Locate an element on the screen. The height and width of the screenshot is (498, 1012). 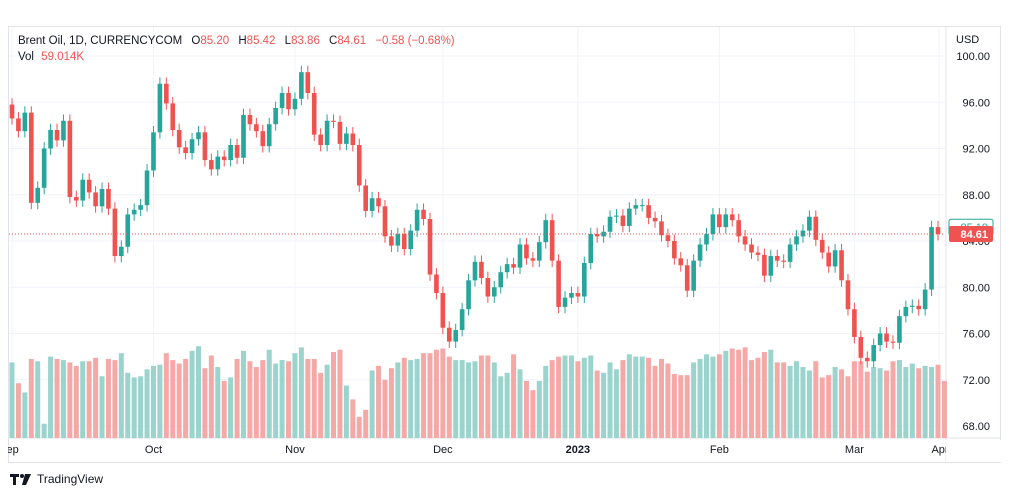
footer-brand: TradingView is located at coordinates (56, 479).